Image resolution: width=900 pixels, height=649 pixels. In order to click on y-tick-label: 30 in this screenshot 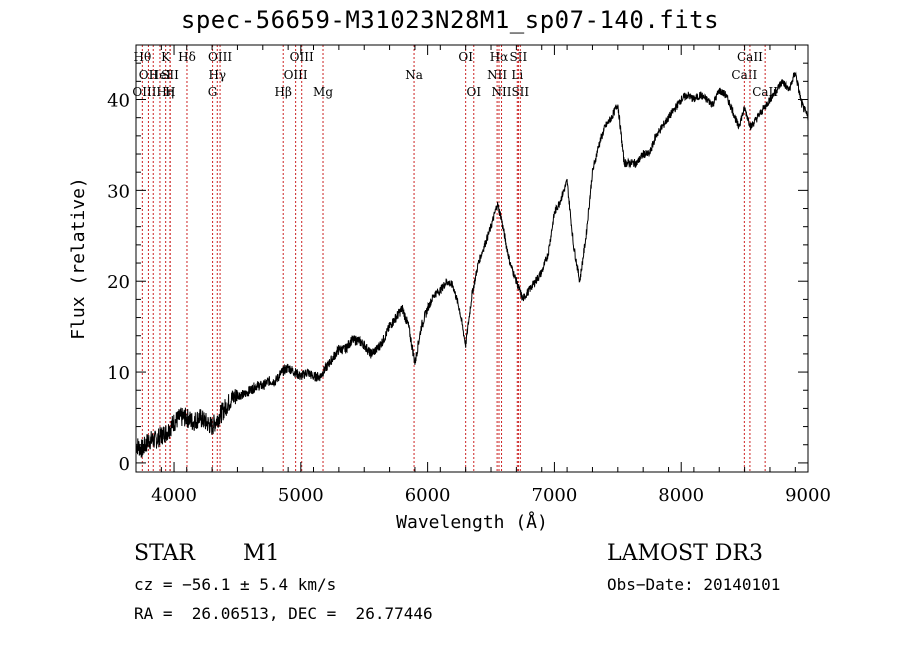, I will do `click(118, 191)`.